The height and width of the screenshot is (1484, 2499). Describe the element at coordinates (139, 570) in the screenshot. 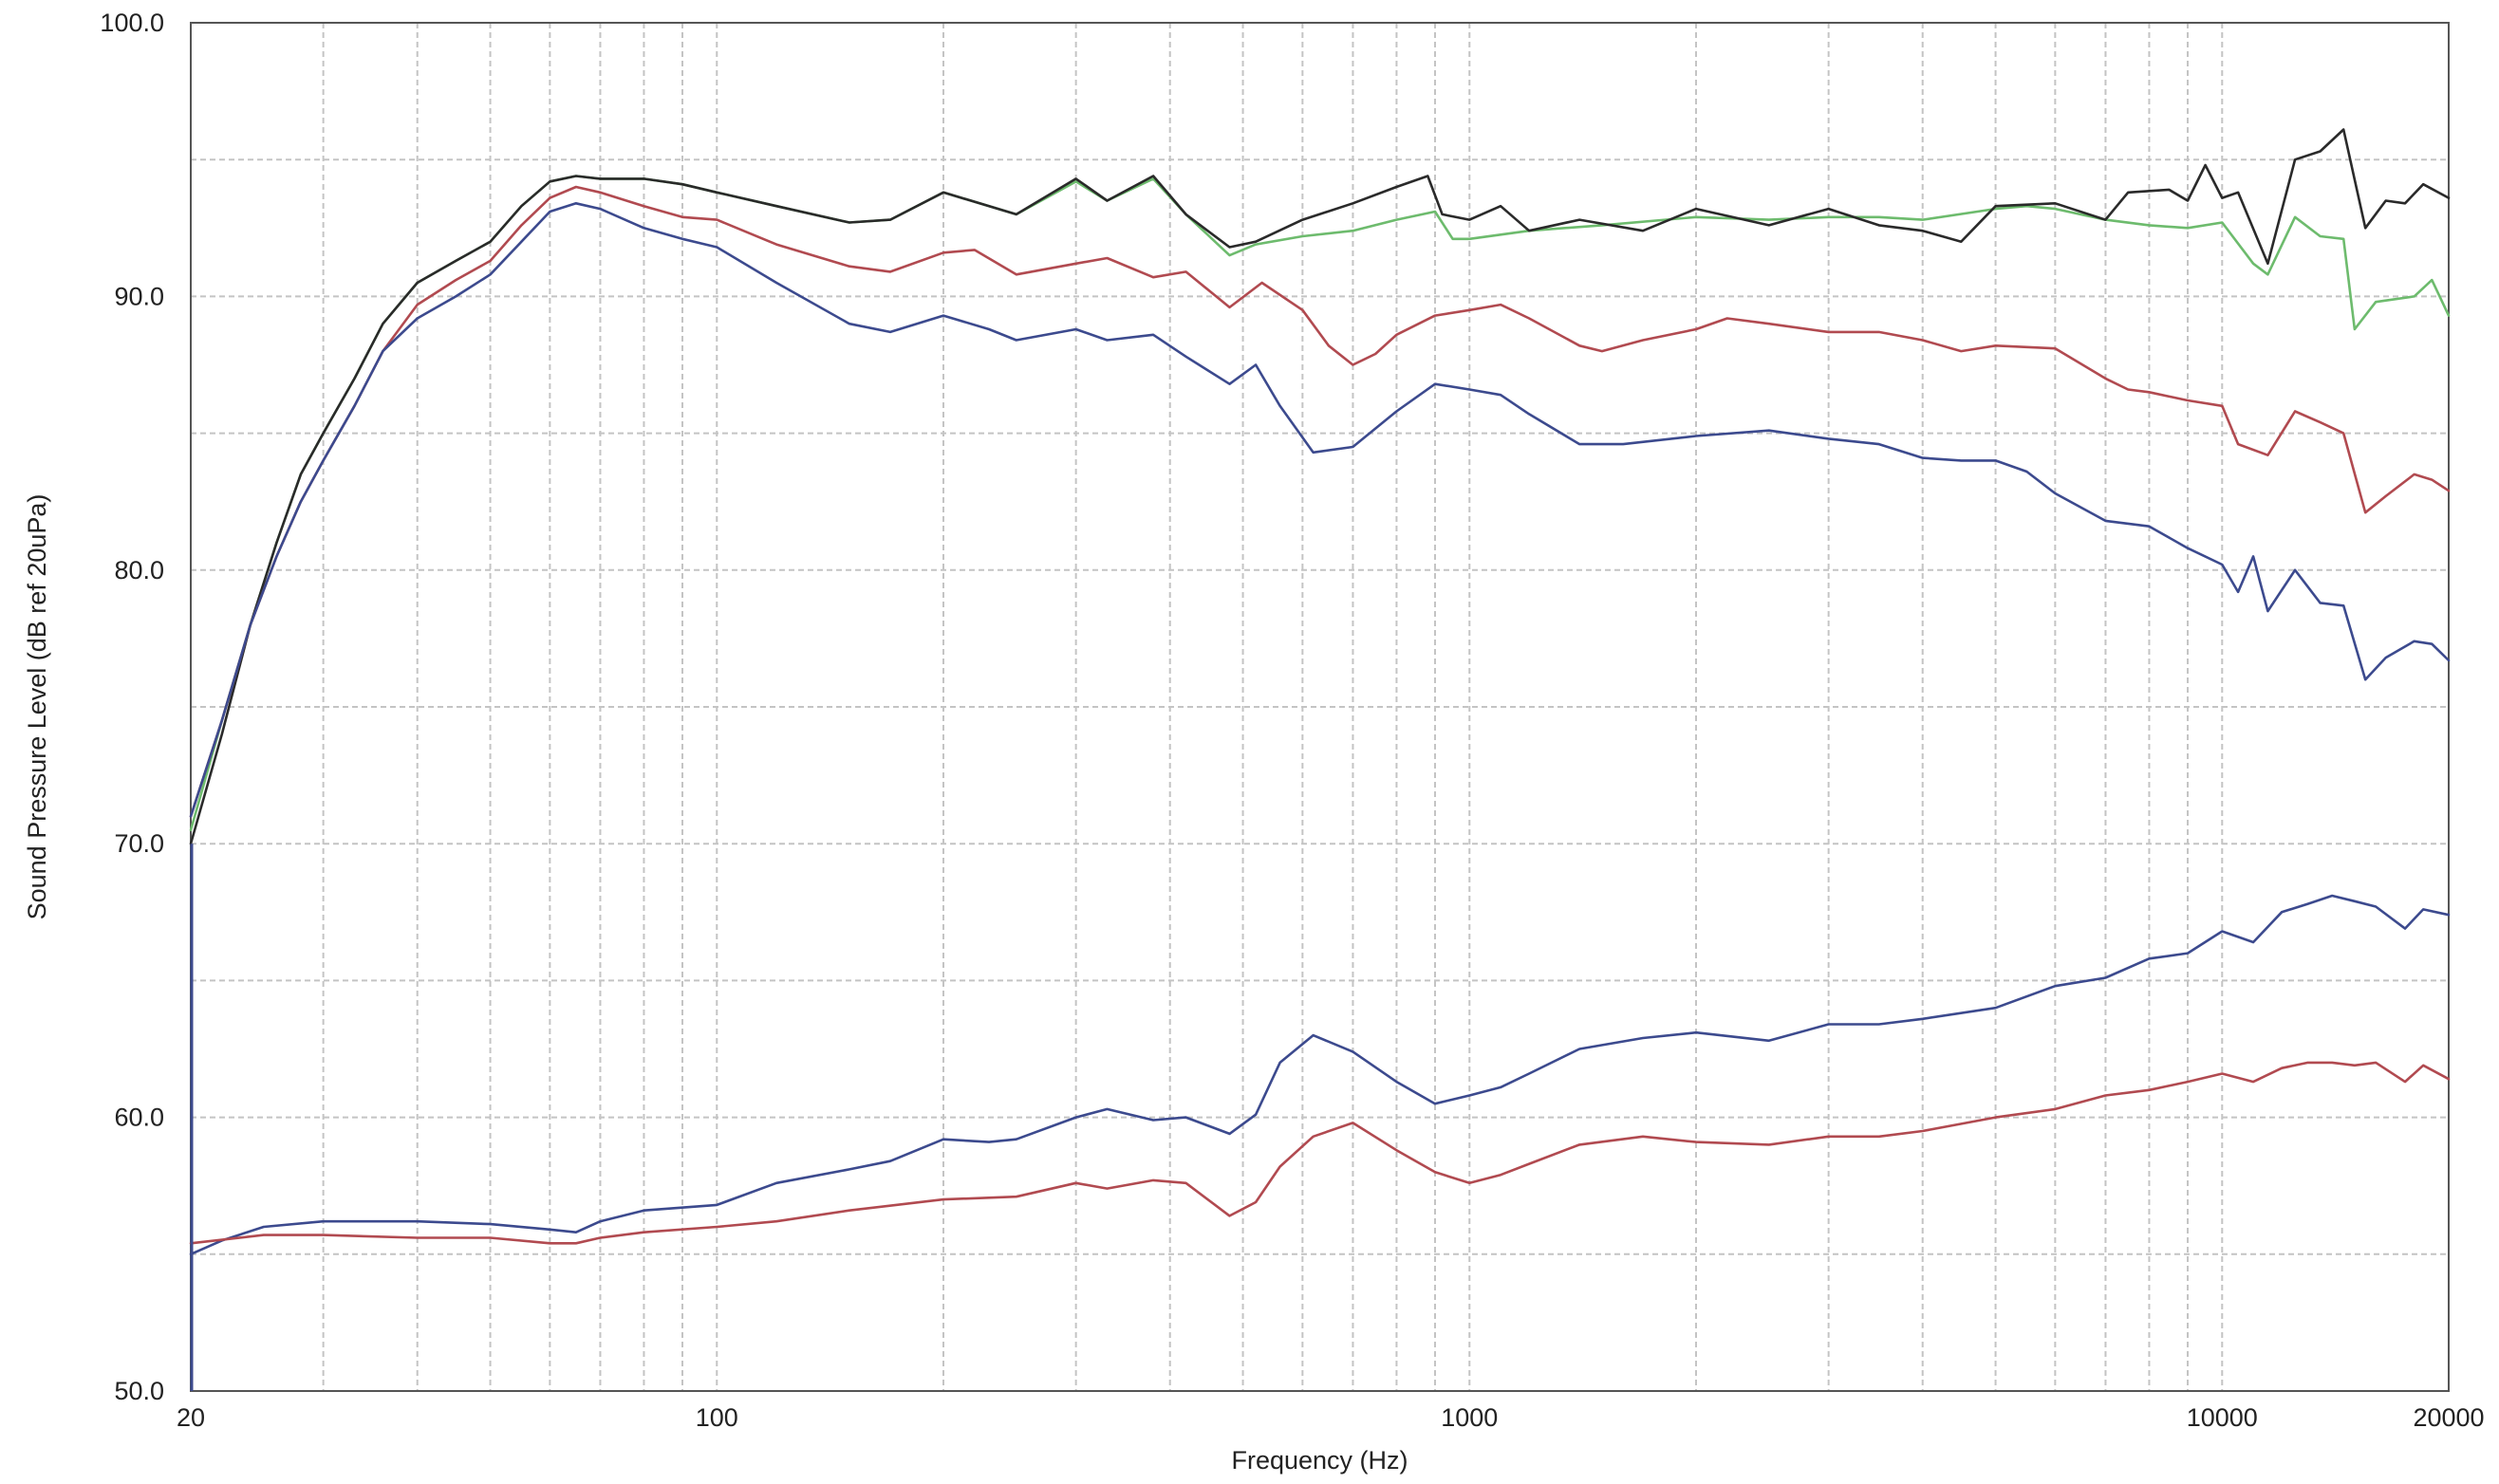

I see `y-tick-label: 80.0` at that location.